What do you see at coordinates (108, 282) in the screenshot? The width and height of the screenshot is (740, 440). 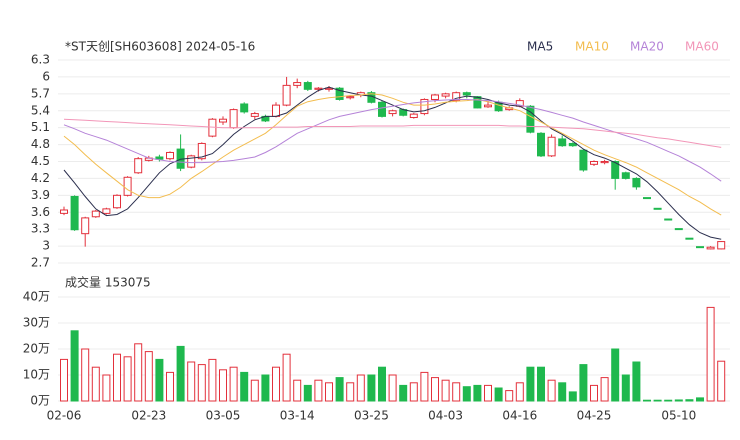 I see `volume-label: 成交量 153075` at bounding box center [108, 282].